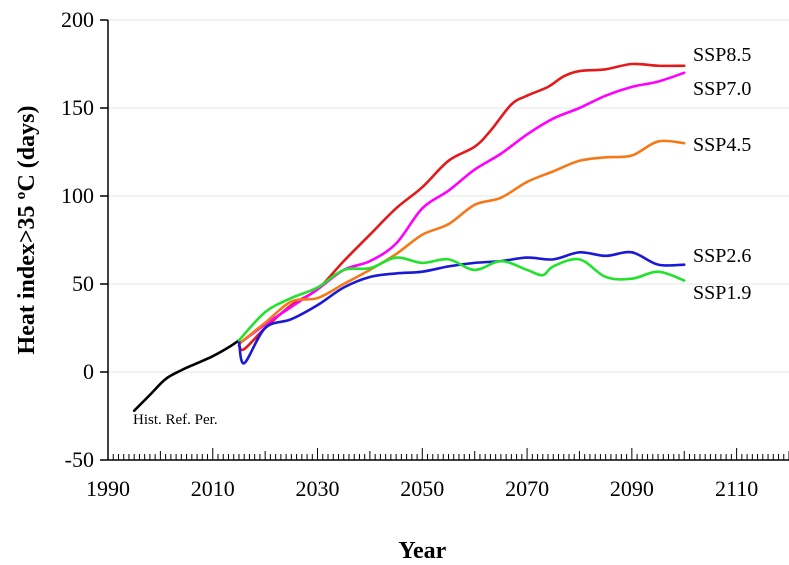 The image size is (789, 565). What do you see at coordinates (722, 145) in the screenshot?
I see `series-label-ssp4-5: SSP4.5` at bounding box center [722, 145].